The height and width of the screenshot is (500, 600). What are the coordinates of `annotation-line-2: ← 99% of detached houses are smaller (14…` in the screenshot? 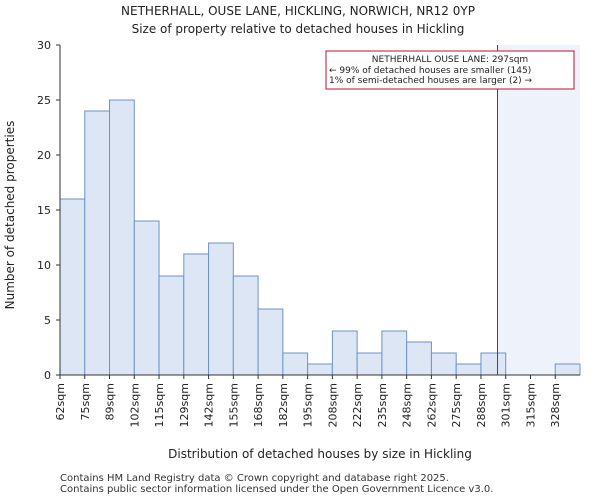 It's located at (430, 71).